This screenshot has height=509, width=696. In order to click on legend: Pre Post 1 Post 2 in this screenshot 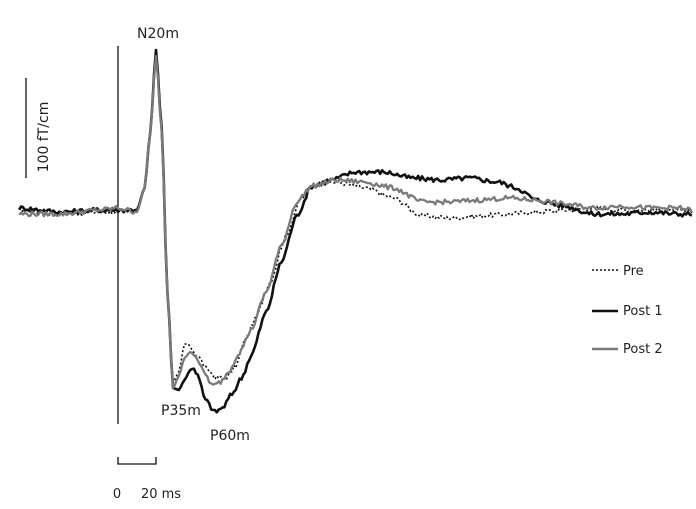, I will do `click(627, 310)`.